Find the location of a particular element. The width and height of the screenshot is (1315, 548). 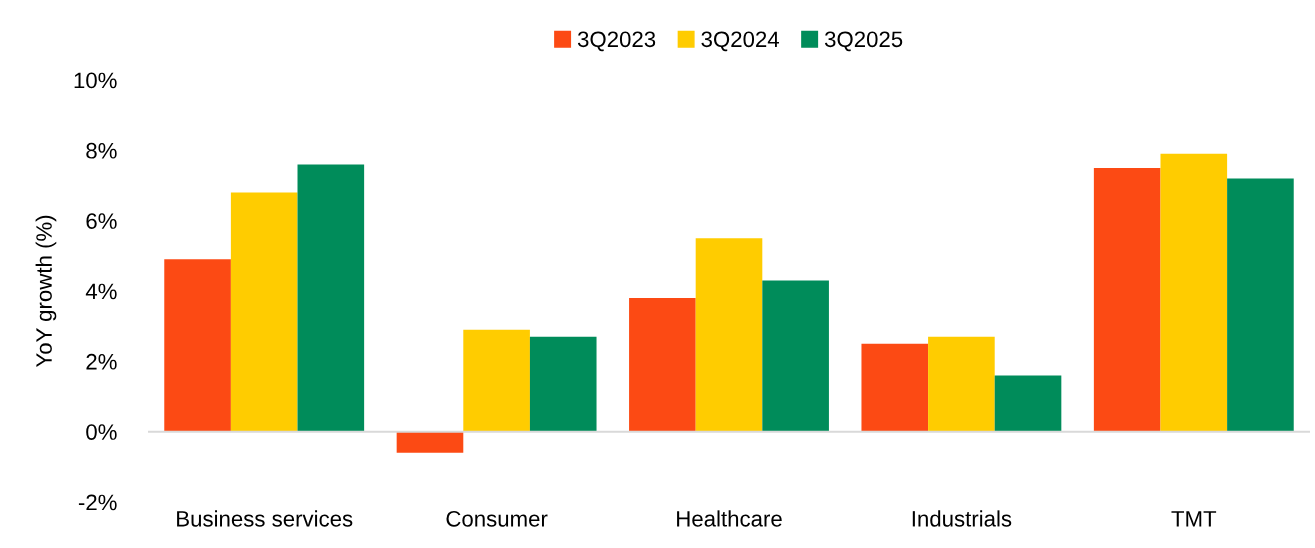

y-tick-label: 10% is located at coordinates (95, 80).